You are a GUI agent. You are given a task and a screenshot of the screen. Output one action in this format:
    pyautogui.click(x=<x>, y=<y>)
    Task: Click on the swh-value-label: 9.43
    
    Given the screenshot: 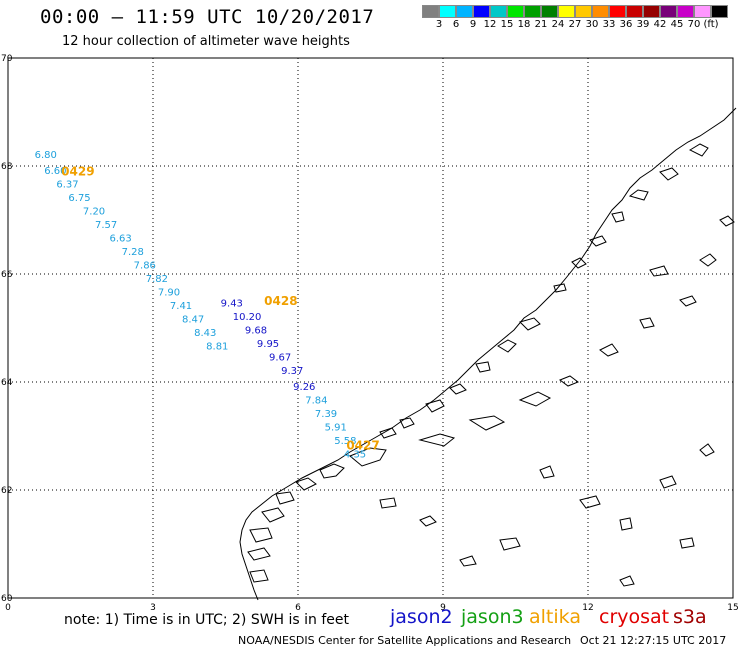 What is the action you would take?
    pyautogui.click(x=232, y=303)
    